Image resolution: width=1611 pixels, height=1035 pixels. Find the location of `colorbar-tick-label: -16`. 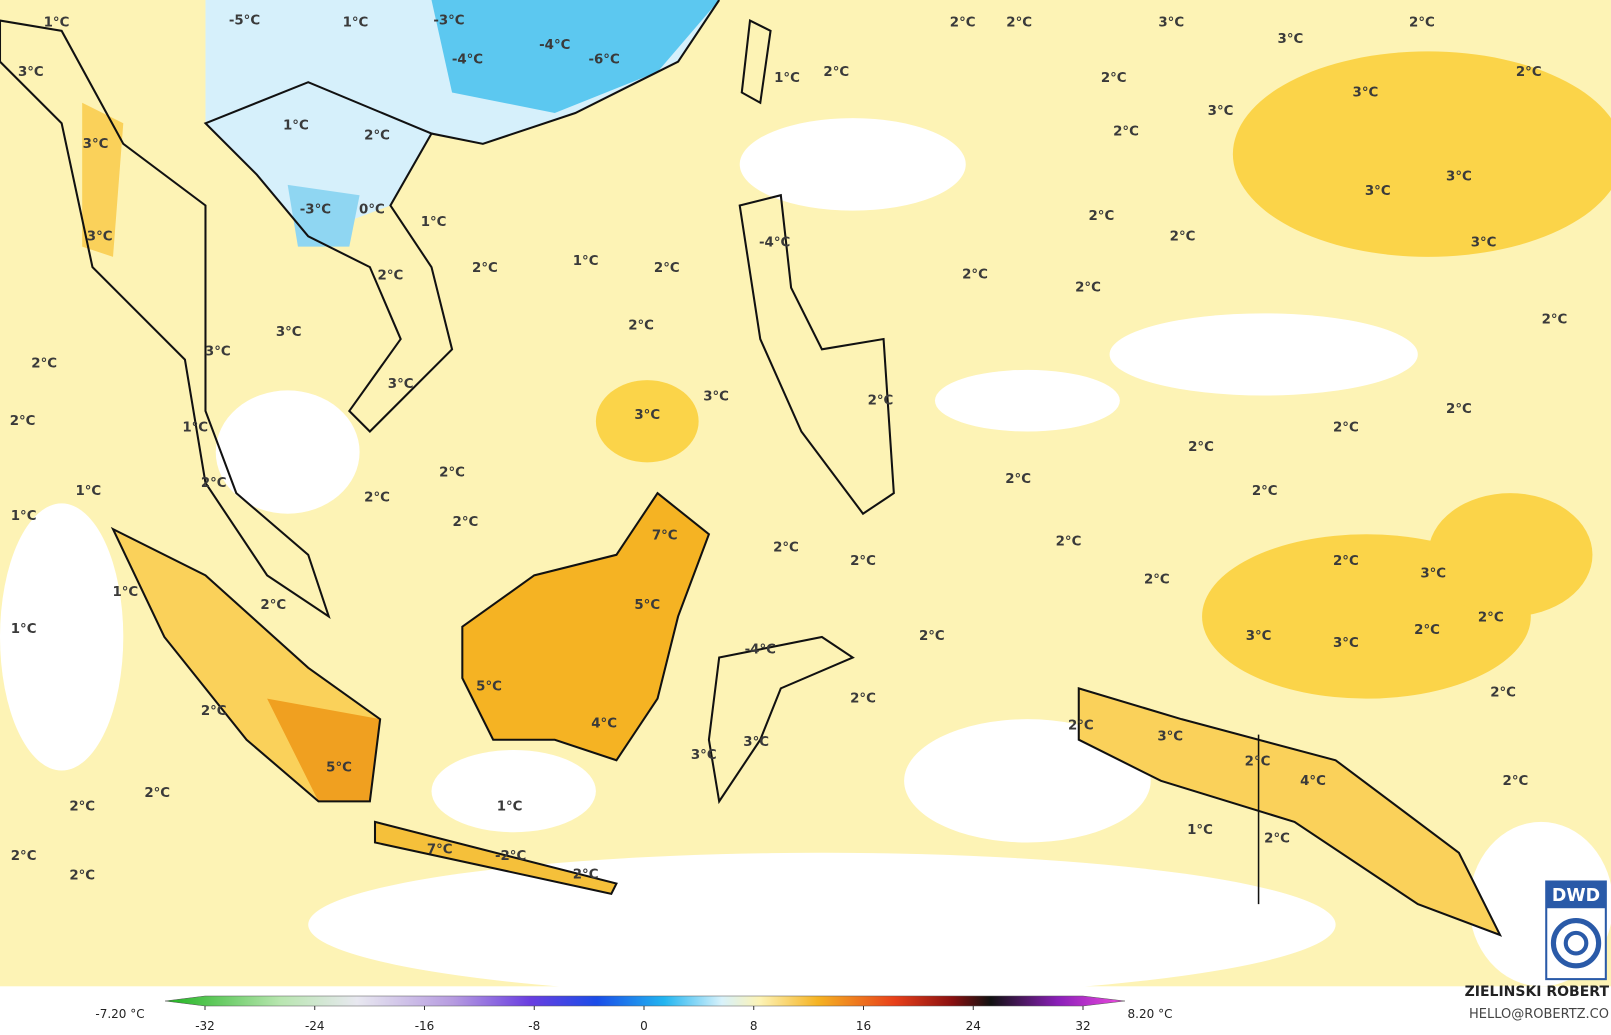

colorbar-tick-label: -16 is located at coordinates (425, 1026).